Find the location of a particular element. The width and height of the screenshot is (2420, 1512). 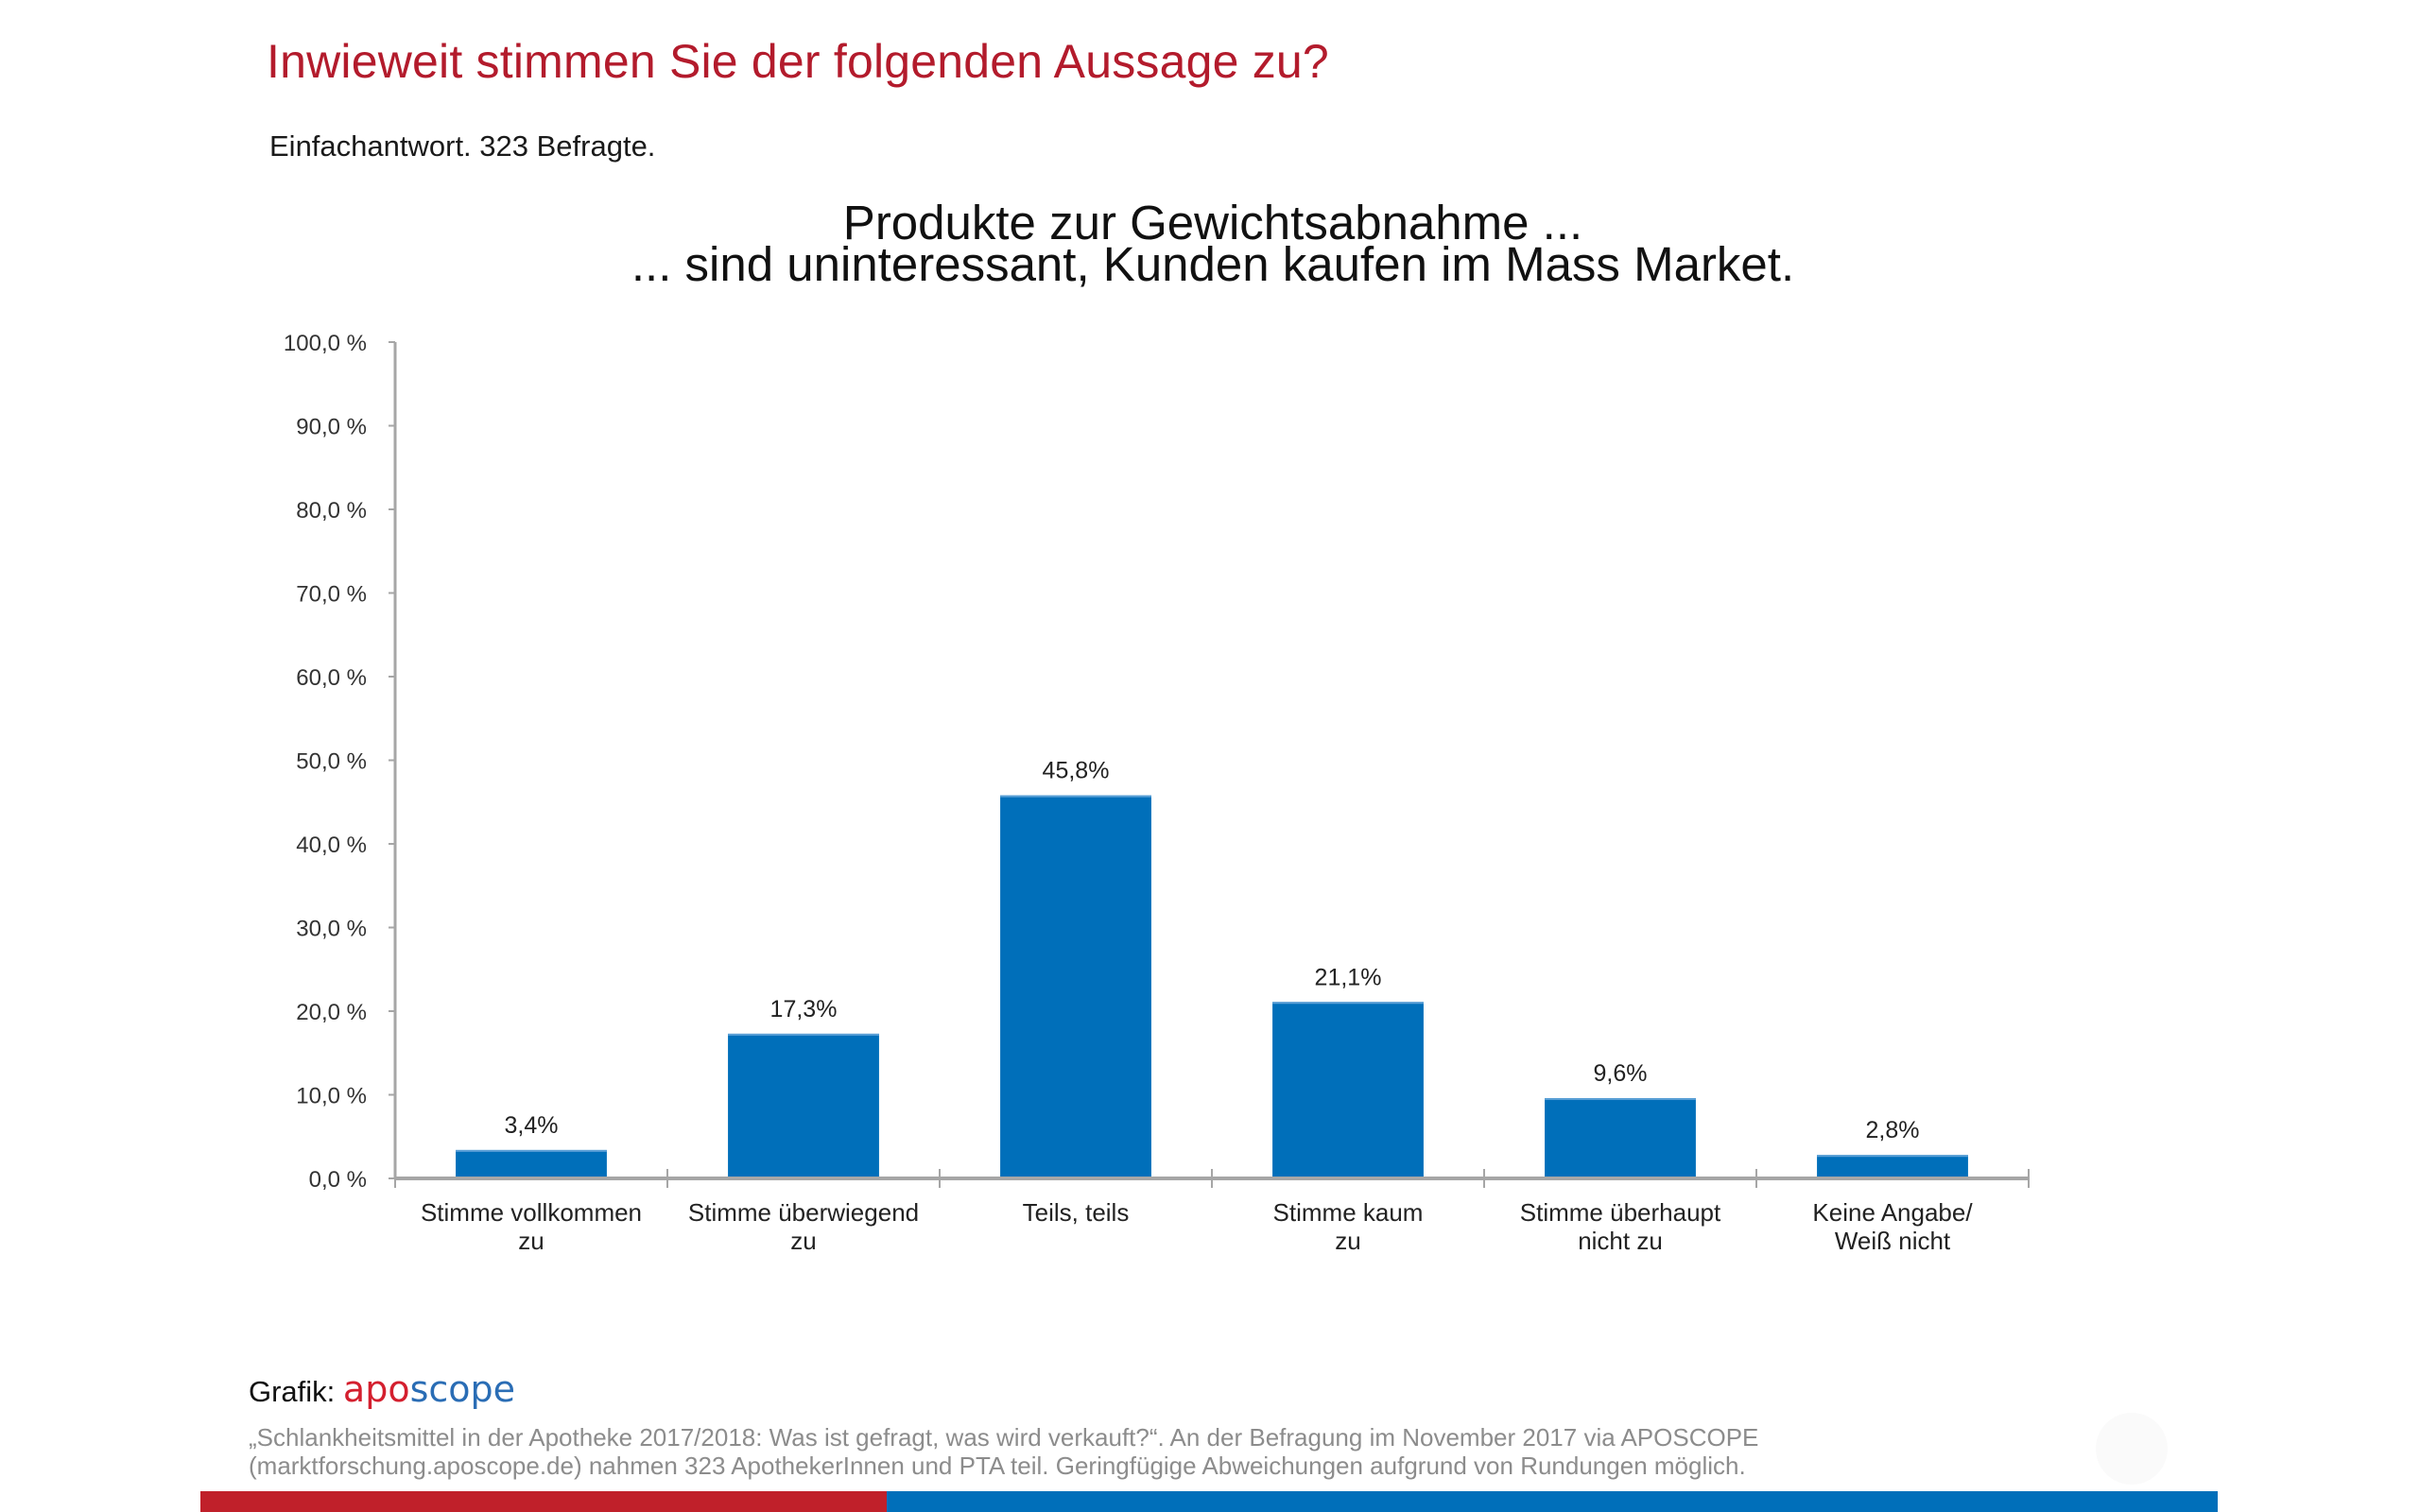

y-tick-label: 0,0 % is located at coordinates (338, 1180).